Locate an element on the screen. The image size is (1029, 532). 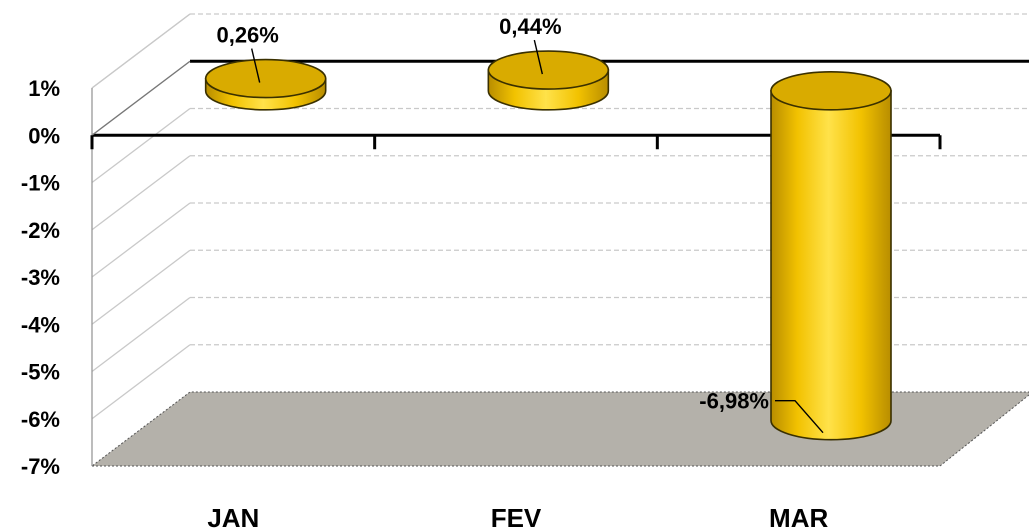
y-tick-label: -5% is located at coordinates (40, 372).